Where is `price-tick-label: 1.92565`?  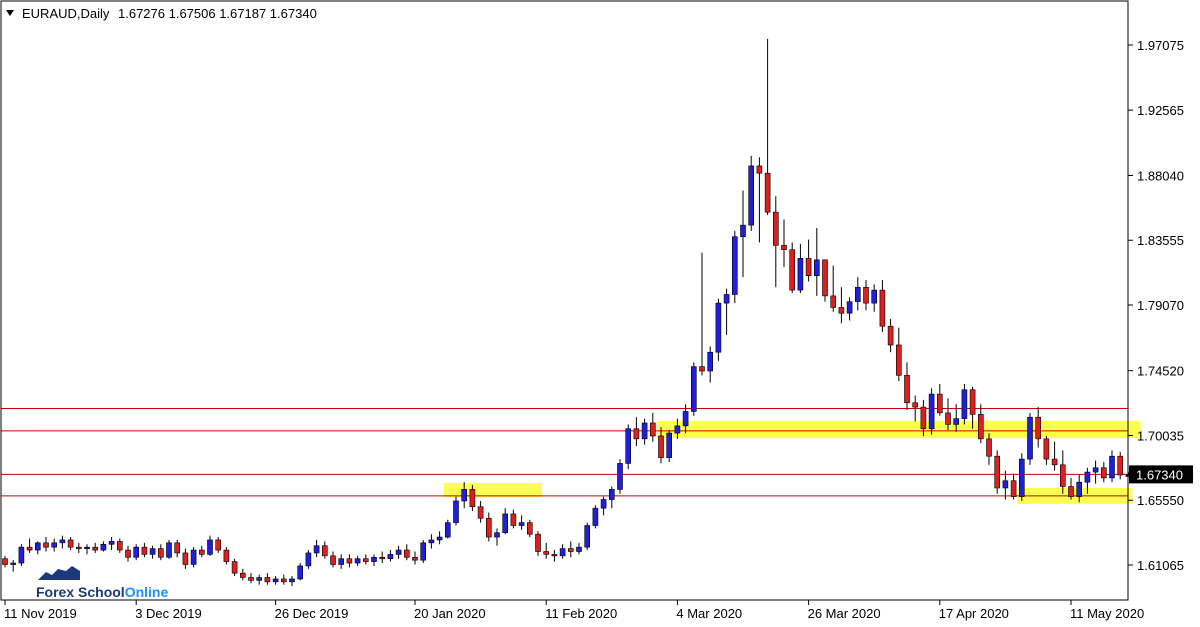
price-tick-label: 1.92565 is located at coordinates (1160, 110).